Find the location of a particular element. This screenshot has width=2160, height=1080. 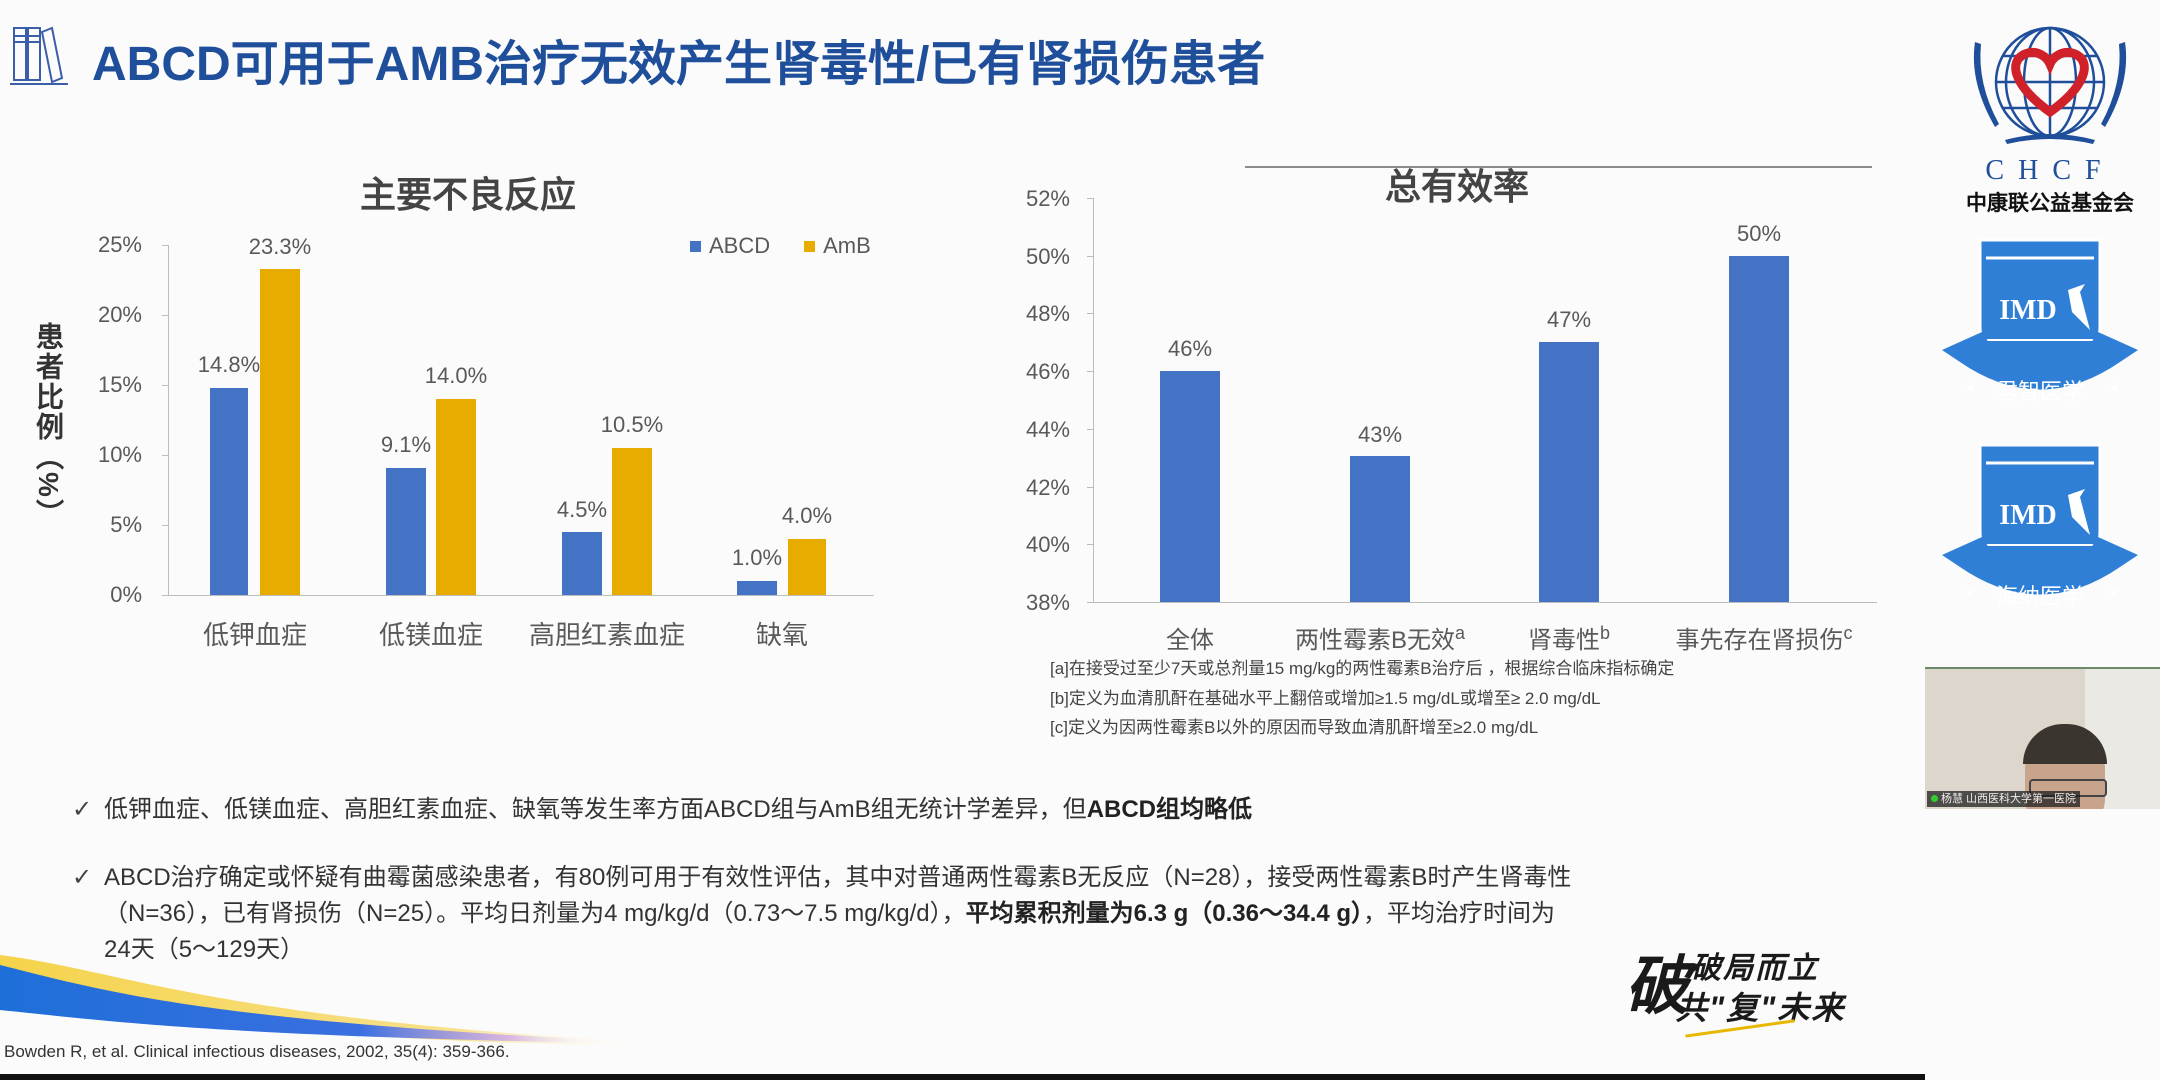

value-label: 14.8% is located at coordinates (229, 364).